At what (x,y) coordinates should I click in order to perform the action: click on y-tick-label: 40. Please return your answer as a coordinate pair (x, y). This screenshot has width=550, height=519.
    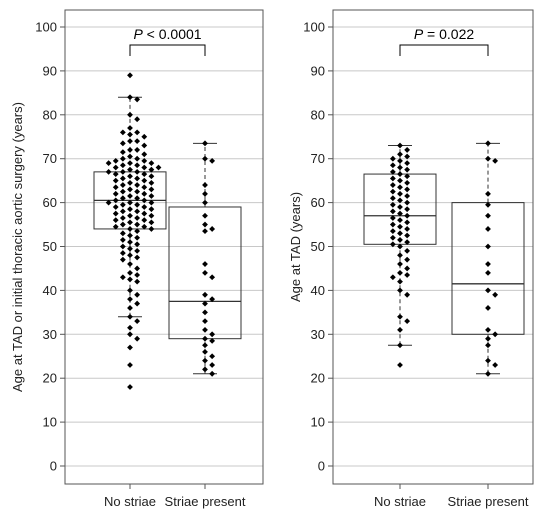
    Looking at the image, I should click on (50, 290).